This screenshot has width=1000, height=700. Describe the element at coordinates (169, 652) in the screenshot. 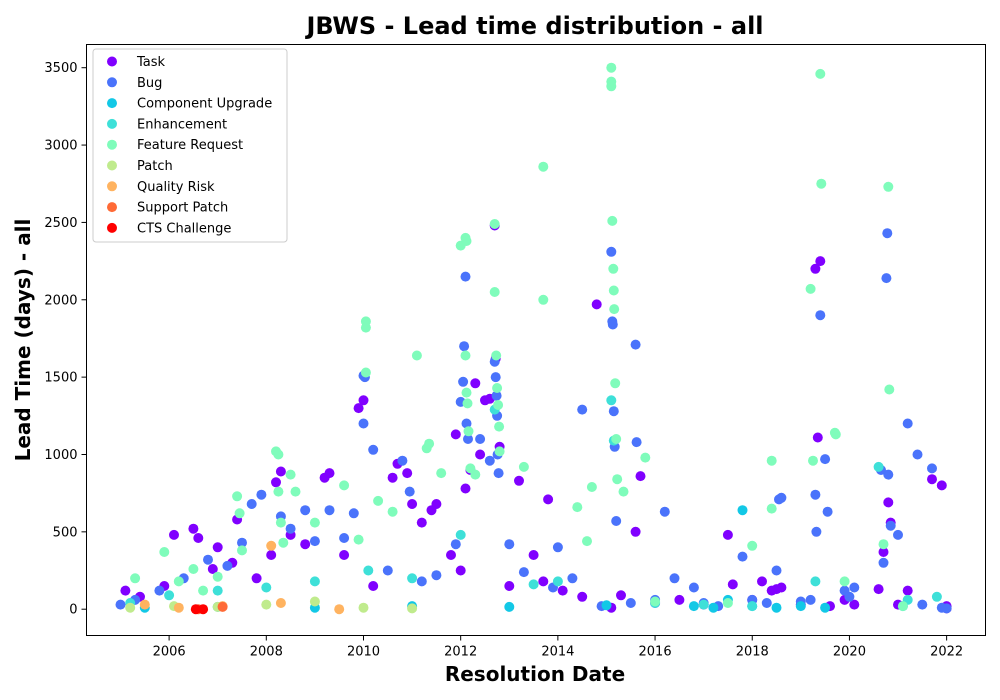

I see `x-tick-label-2006: 2006` at that location.